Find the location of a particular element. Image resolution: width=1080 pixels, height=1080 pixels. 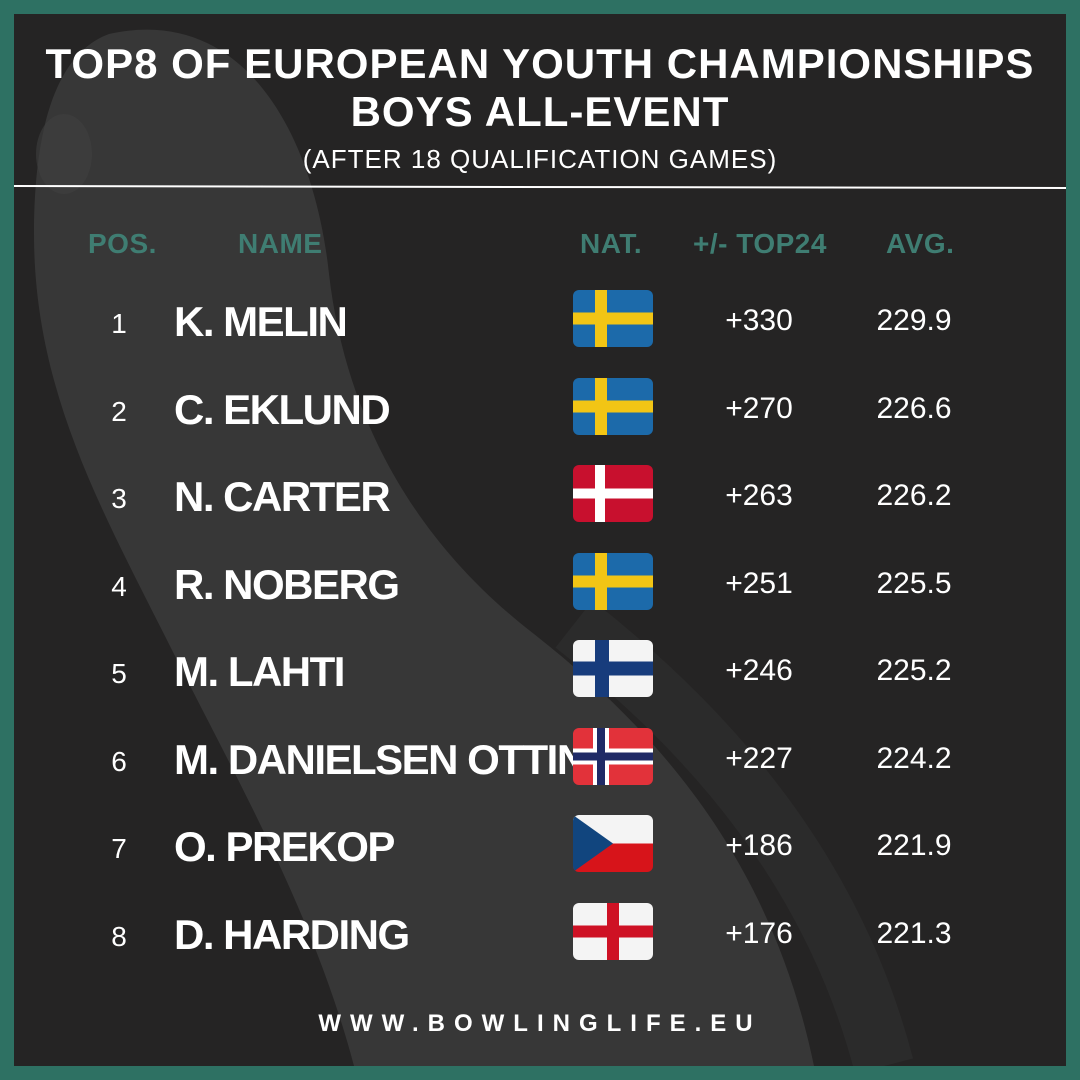

row-position: 1 is located at coordinates (119, 323).